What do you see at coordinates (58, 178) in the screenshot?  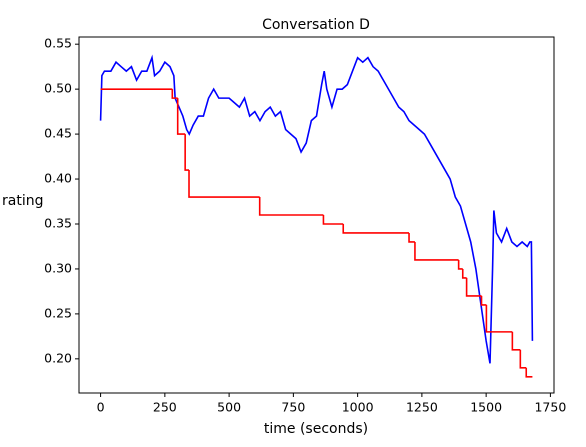 I see `y-tick-label: 0.40` at bounding box center [58, 178].